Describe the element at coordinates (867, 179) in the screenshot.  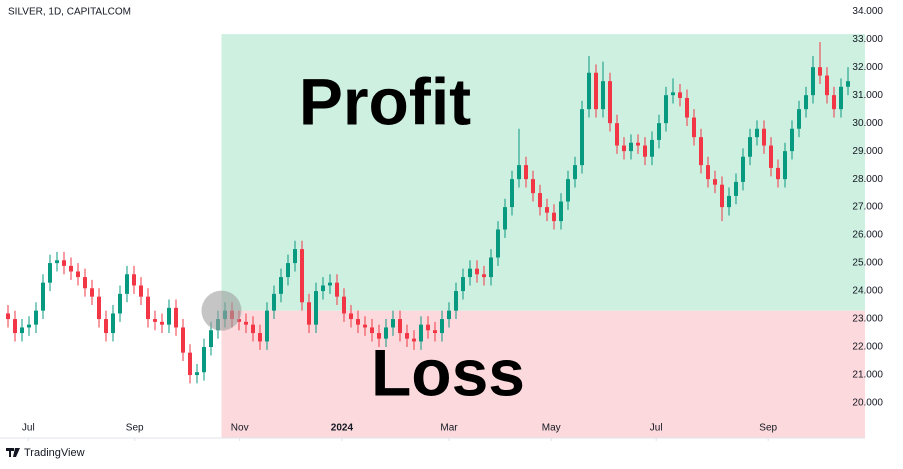
I see `y-tick-label: 28.000` at that location.